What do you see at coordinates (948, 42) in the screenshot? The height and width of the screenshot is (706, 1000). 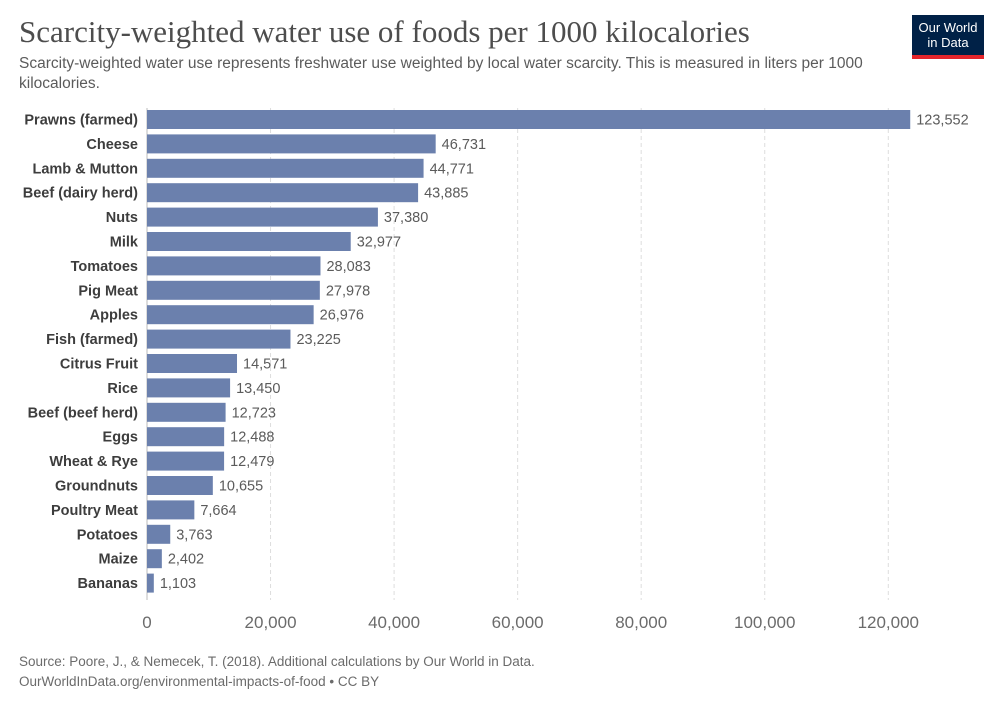 I see `logo-line-2: in Data` at bounding box center [948, 42].